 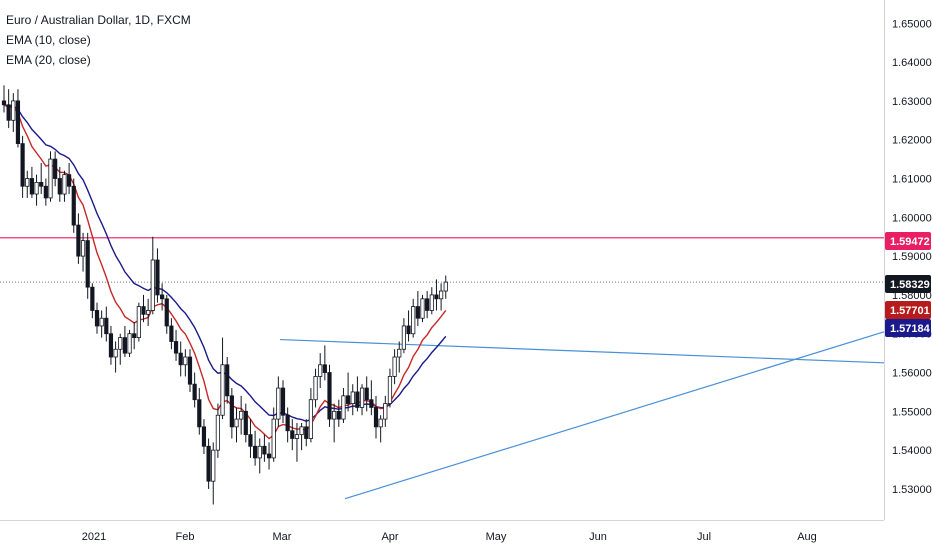 I want to click on y-tick-label: 1.61000, so click(x=912, y=180).